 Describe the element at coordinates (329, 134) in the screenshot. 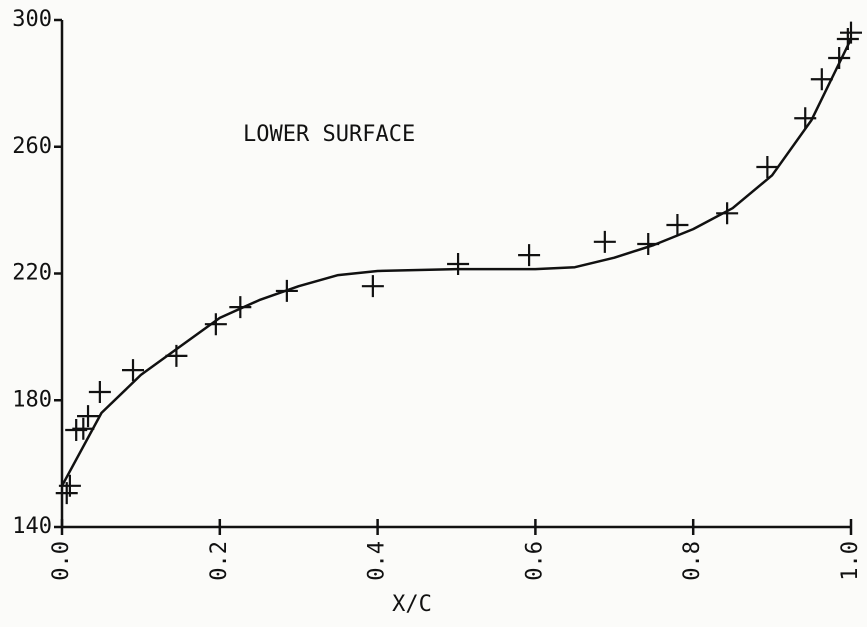

I see `annotation: LOWER SURFACE` at that location.